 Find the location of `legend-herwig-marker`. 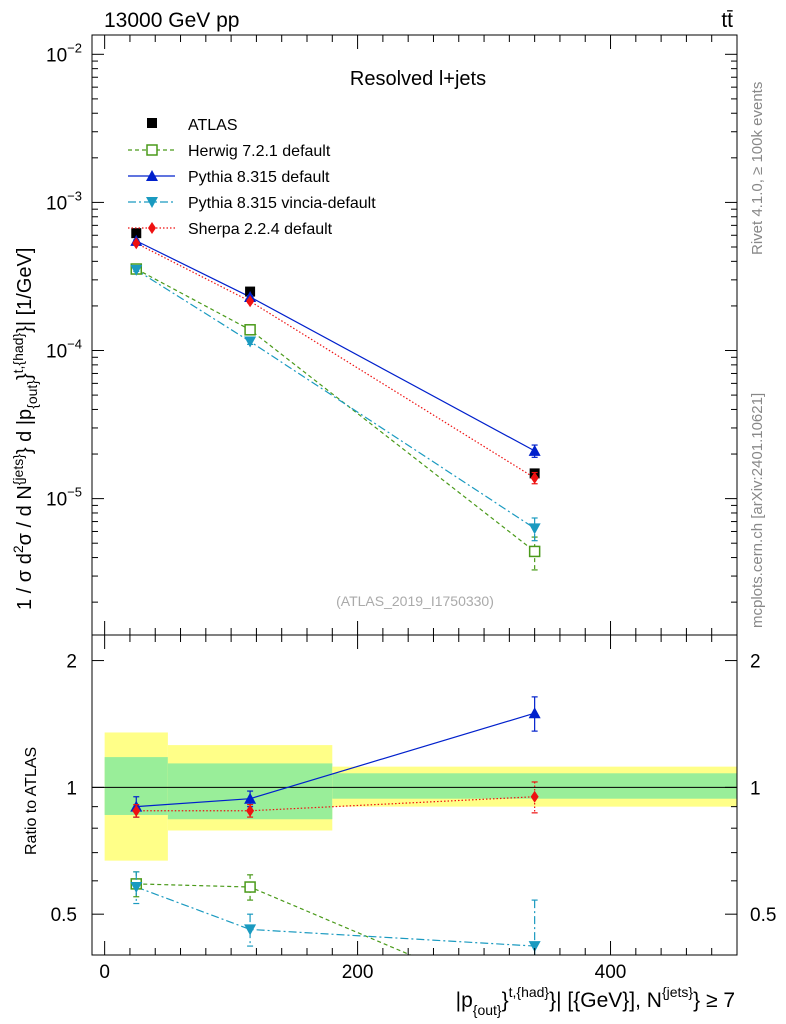

legend-herwig-marker is located at coordinates (152, 150).